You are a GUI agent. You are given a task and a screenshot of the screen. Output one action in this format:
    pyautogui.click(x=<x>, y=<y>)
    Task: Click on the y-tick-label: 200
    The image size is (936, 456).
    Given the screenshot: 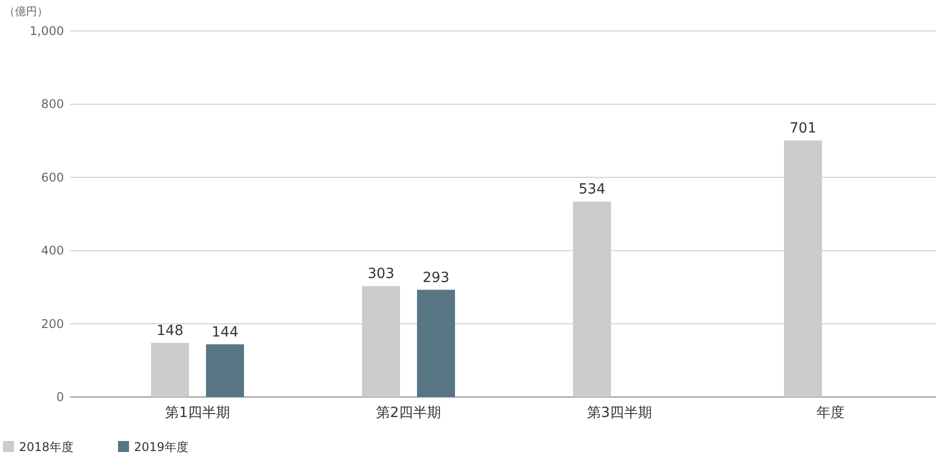 What is the action you would take?
    pyautogui.click(x=52, y=323)
    